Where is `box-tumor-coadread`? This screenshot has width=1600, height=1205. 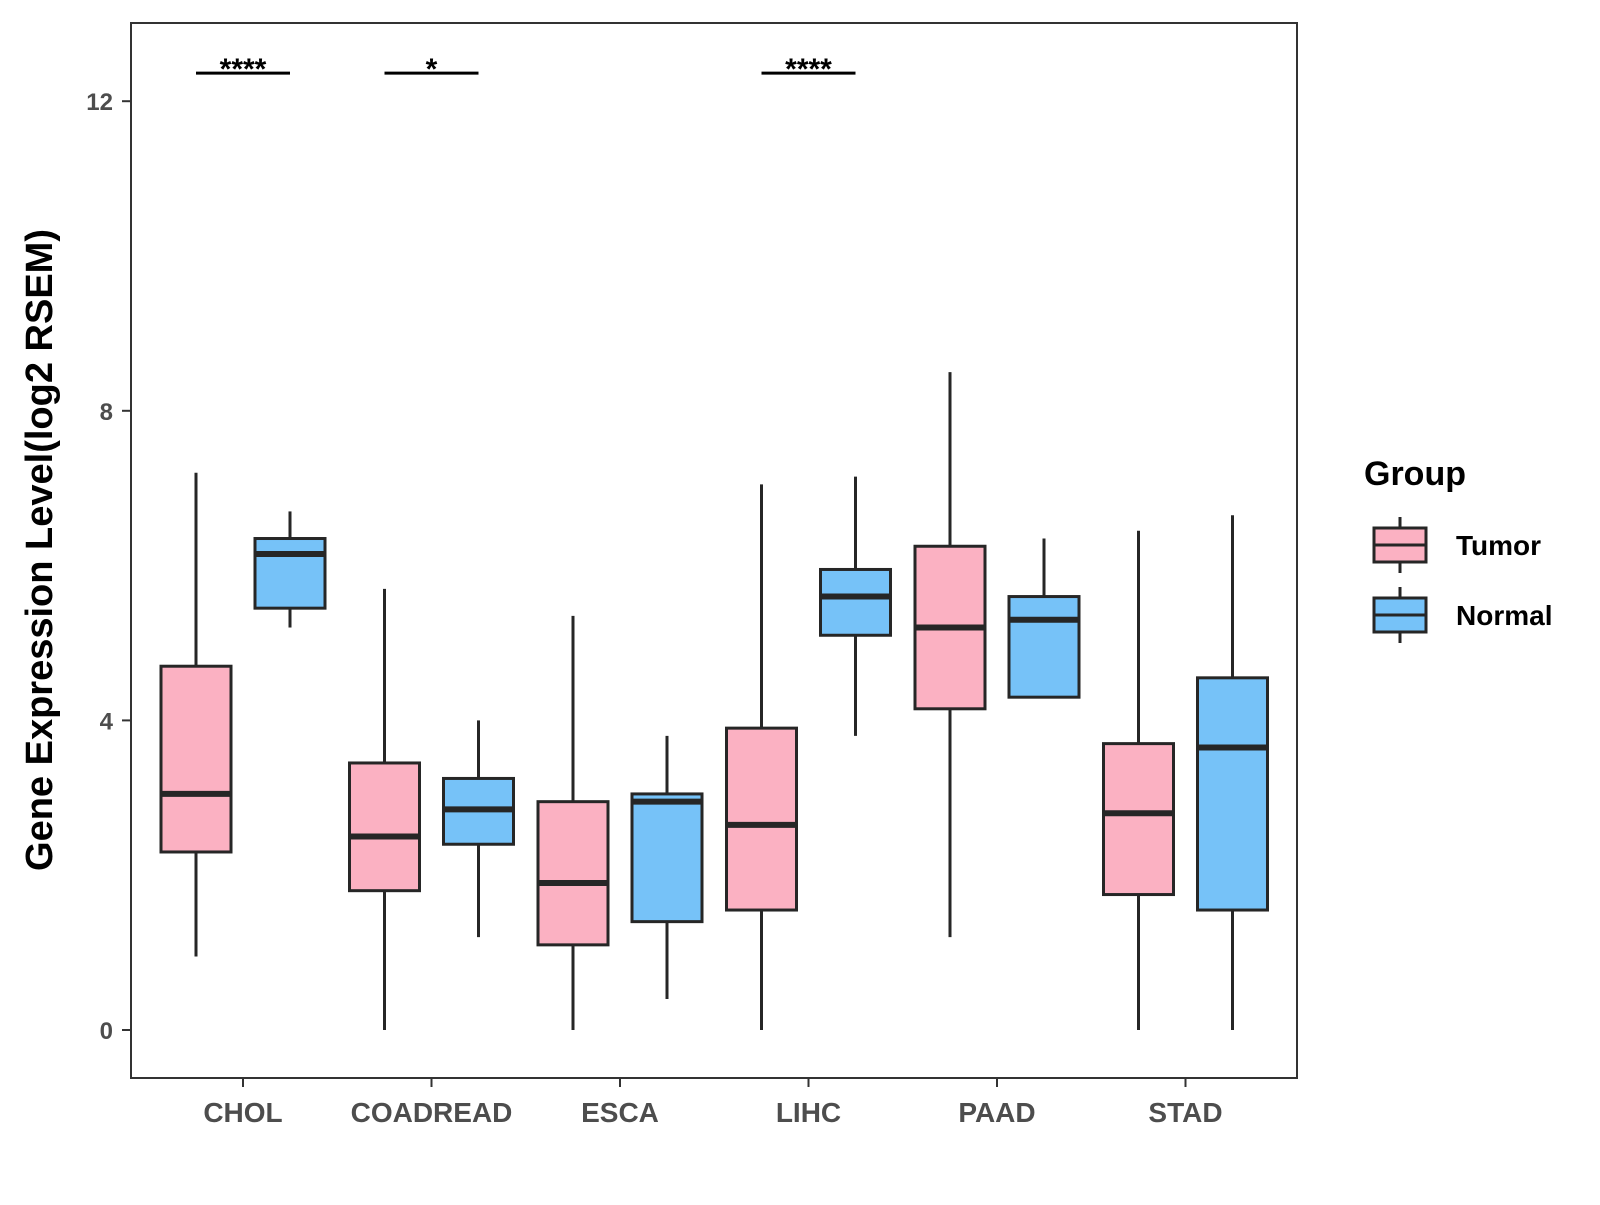
box-tumor-coadread is located at coordinates (384, 809).